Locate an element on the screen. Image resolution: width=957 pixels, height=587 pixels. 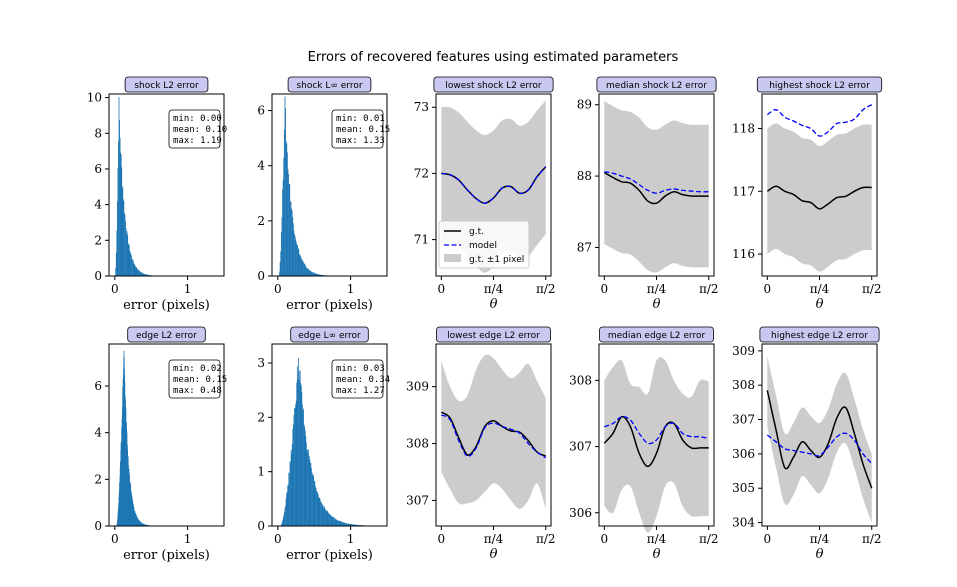
stat-mean: mean: 0.10 is located at coordinates (200, 130).